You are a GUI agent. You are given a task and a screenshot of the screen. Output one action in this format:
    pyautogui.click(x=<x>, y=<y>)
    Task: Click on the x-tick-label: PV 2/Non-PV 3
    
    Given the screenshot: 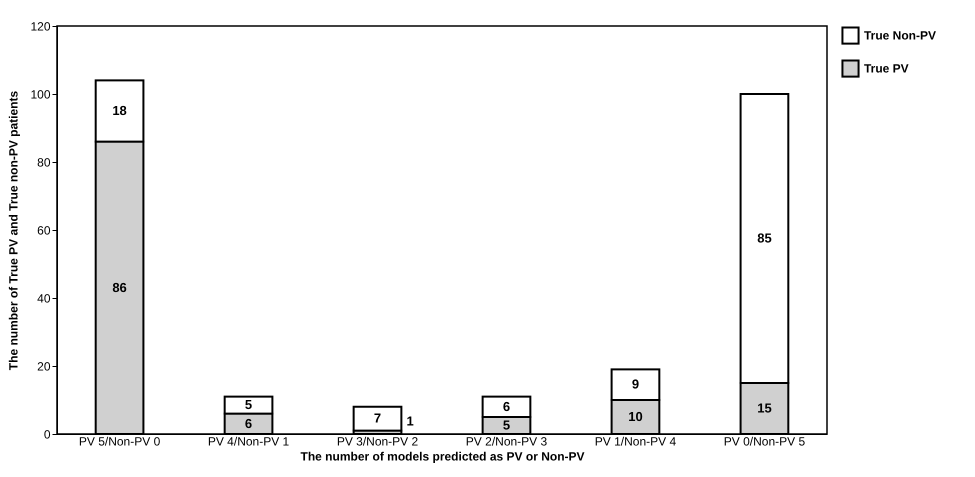 What is the action you would take?
    pyautogui.click(x=507, y=441)
    